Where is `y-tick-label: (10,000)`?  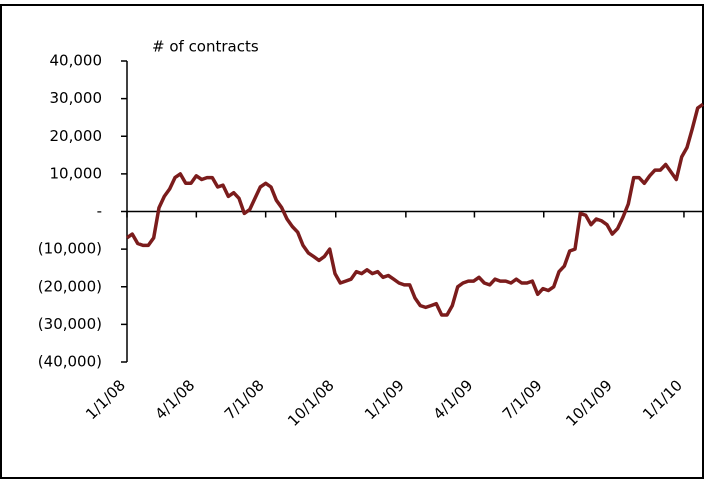
y-tick-label: (10,000) is located at coordinates (70, 249).